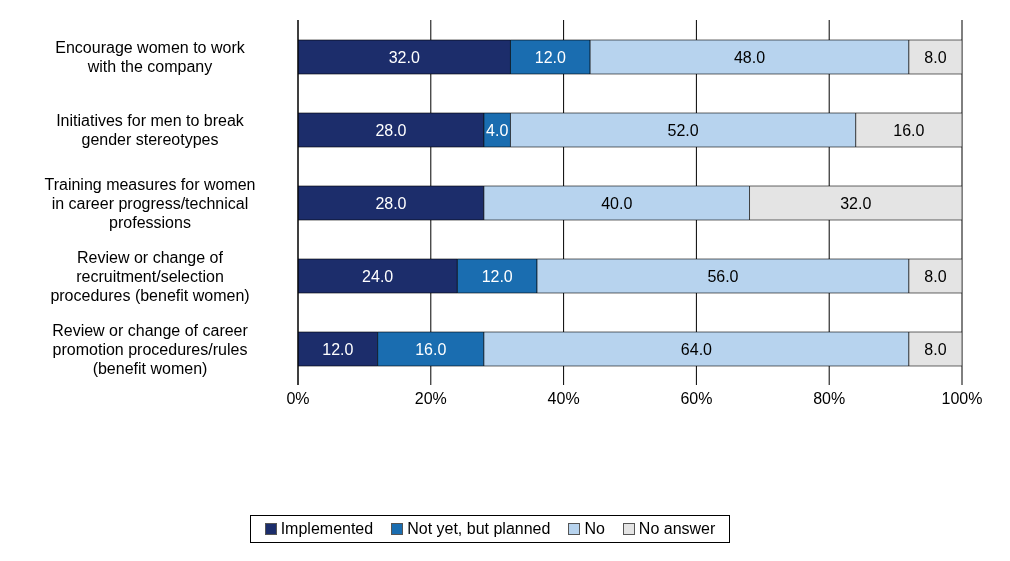 The height and width of the screenshot is (561, 1010). I want to click on data-label: 24.0, so click(378, 276).